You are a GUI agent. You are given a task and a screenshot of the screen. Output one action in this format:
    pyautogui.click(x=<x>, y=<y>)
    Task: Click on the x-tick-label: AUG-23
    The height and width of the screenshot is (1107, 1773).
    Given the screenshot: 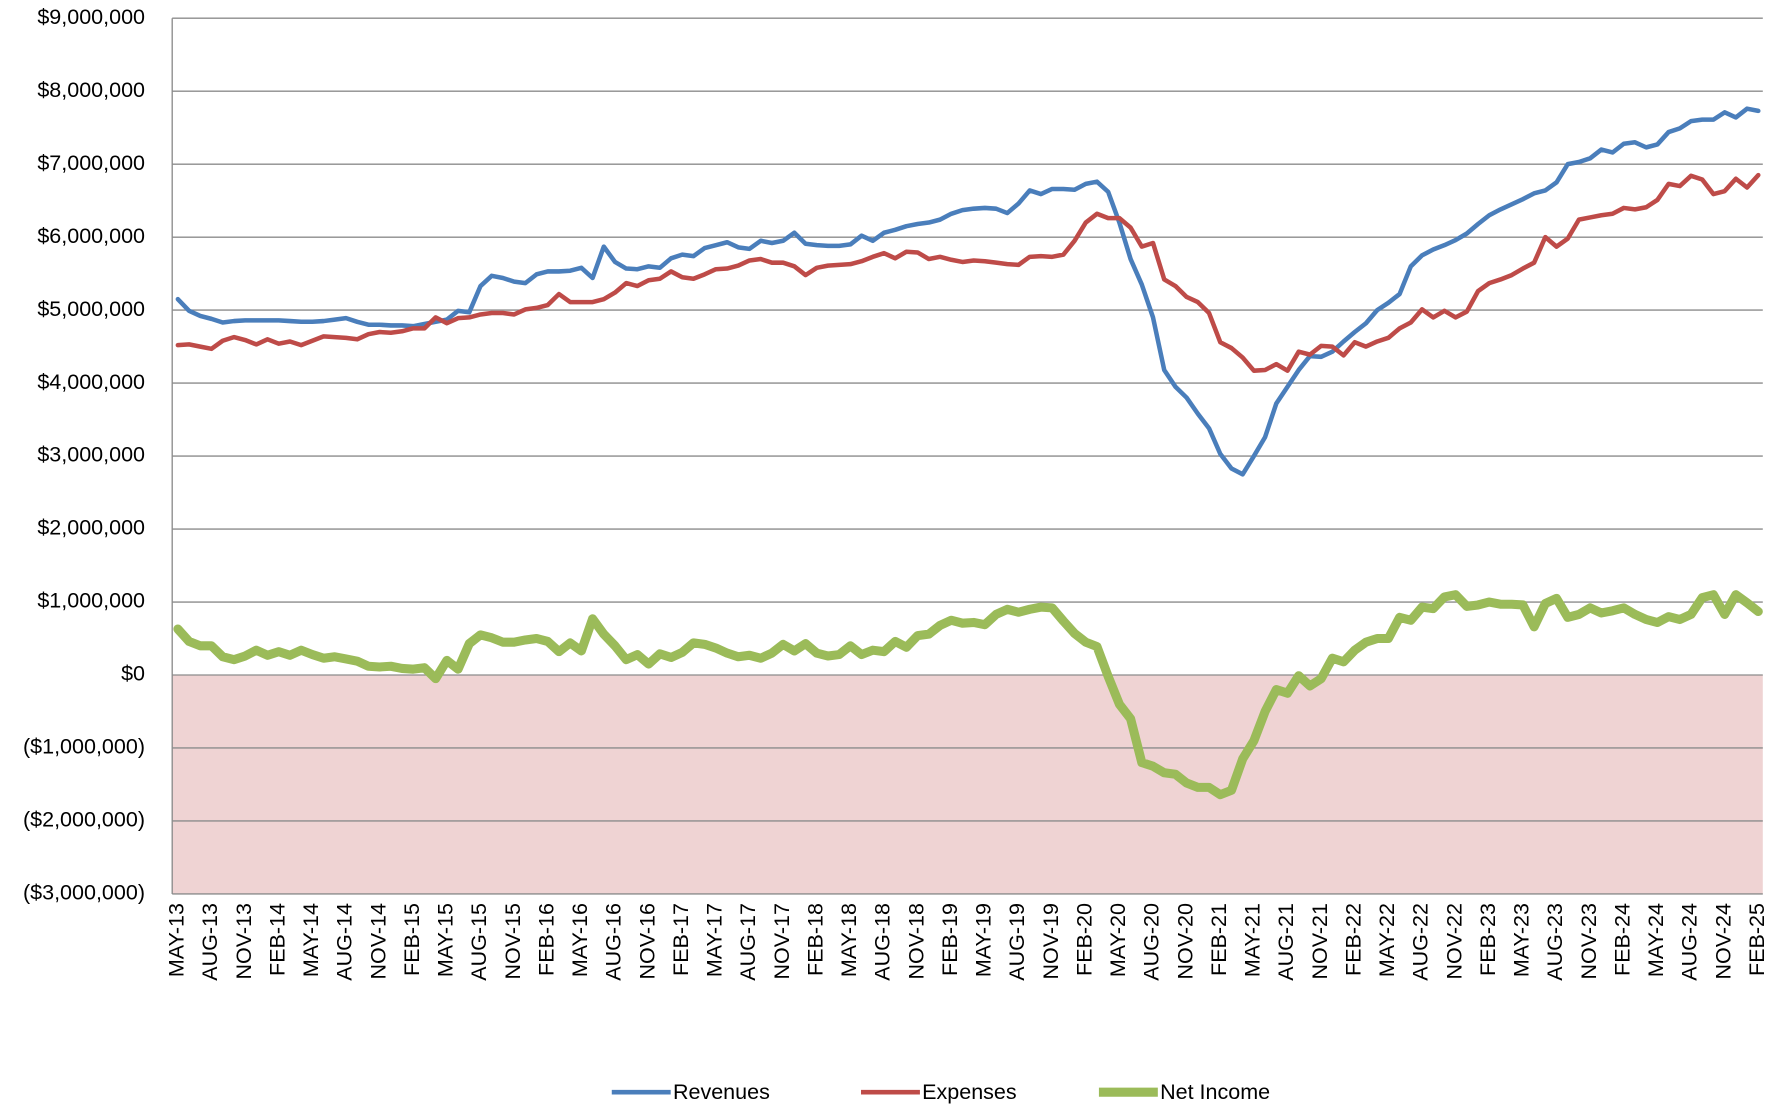 What is the action you would take?
    pyautogui.click(x=1555, y=942)
    